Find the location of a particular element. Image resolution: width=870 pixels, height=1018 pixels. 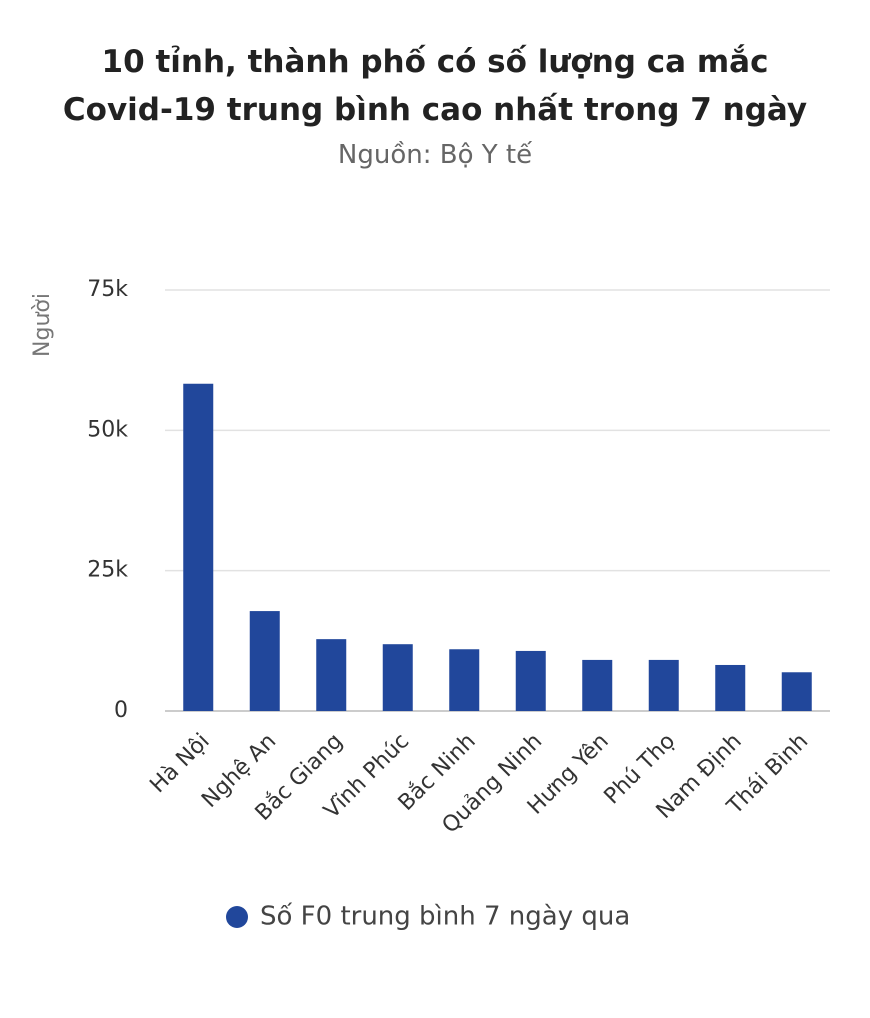

y-tick-label: 75k is located at coordinates (107, 289).